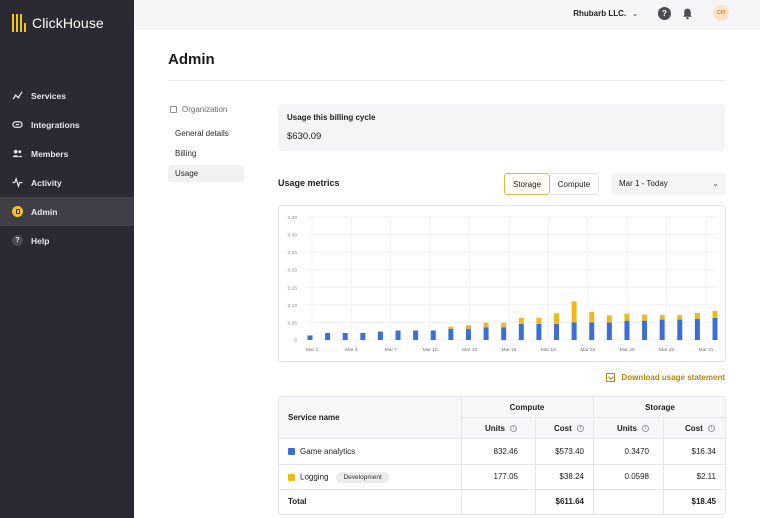 Image resolution: width=760 pixels, height=518 pixels. Describe the element at coordinates (321, 451) in the screenshot. I see `table-row: Game analytics` at that location.